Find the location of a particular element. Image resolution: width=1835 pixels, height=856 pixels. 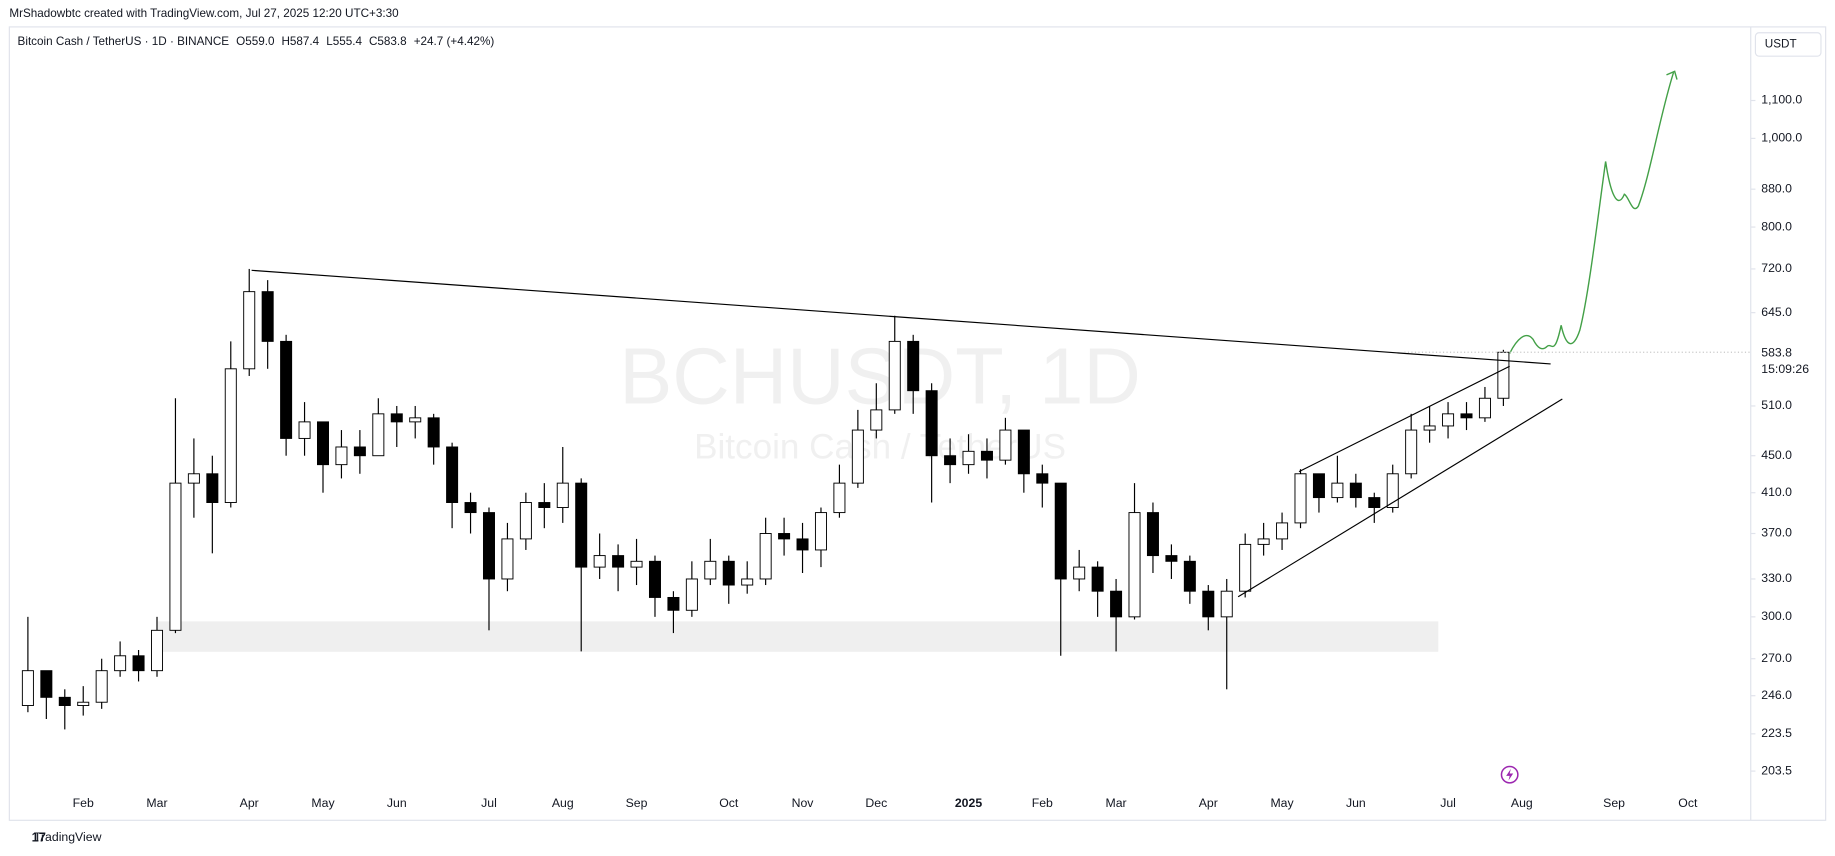

y-tick-label: 223.5 is located at coordinates (1776, 733).